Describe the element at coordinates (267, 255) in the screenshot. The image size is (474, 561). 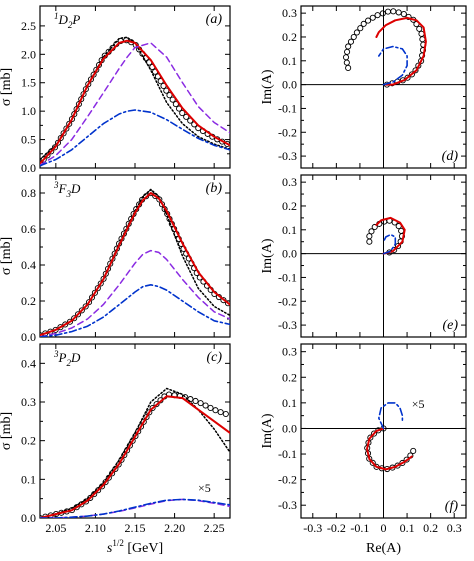
I see `y-axis-label: Im(A)` at that location.